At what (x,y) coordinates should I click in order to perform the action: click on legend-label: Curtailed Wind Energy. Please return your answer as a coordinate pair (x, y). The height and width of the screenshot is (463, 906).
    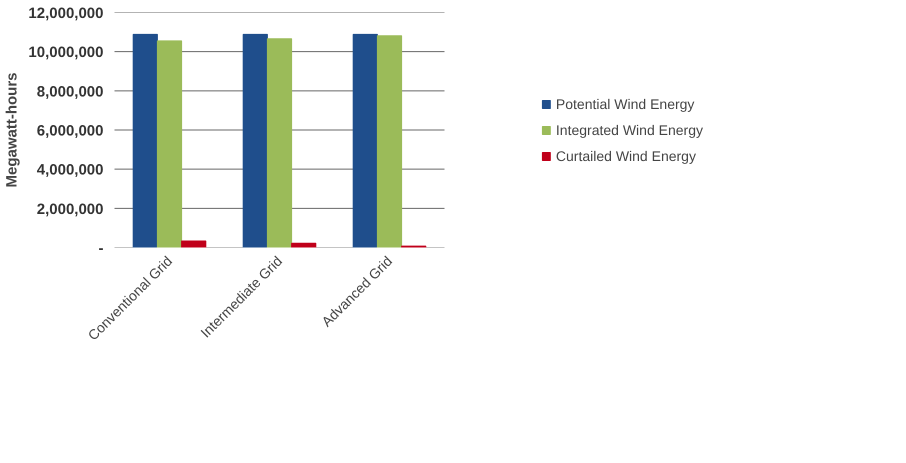
    Looking at the image, I should click on (626, 156).